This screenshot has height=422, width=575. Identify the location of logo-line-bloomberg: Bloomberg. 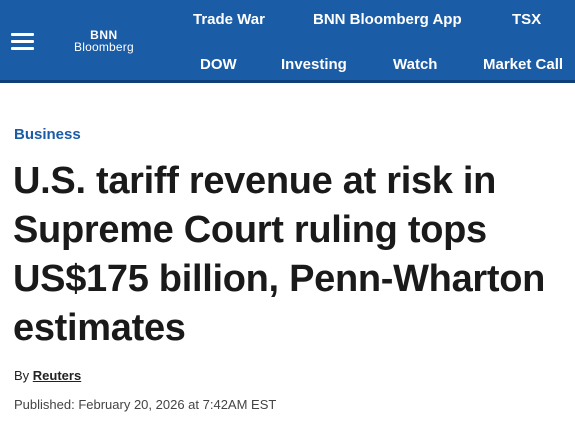
(104, 47).